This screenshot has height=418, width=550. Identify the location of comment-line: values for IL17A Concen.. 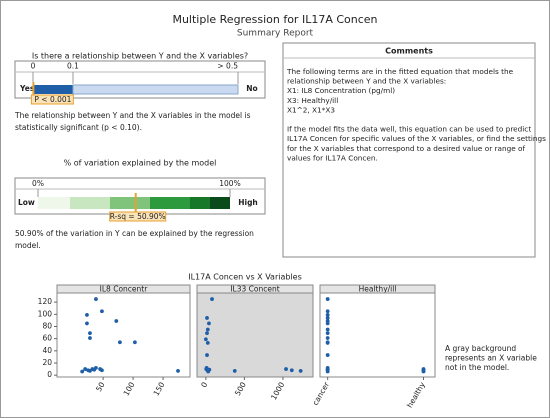
(332, 157).